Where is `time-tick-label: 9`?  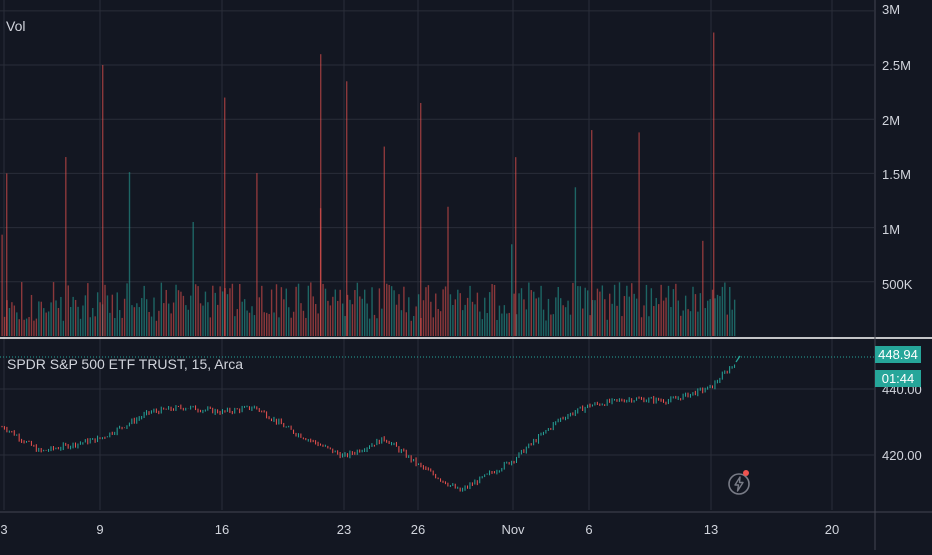 time-tick-label: 9 is located at coordinates (99, 529).